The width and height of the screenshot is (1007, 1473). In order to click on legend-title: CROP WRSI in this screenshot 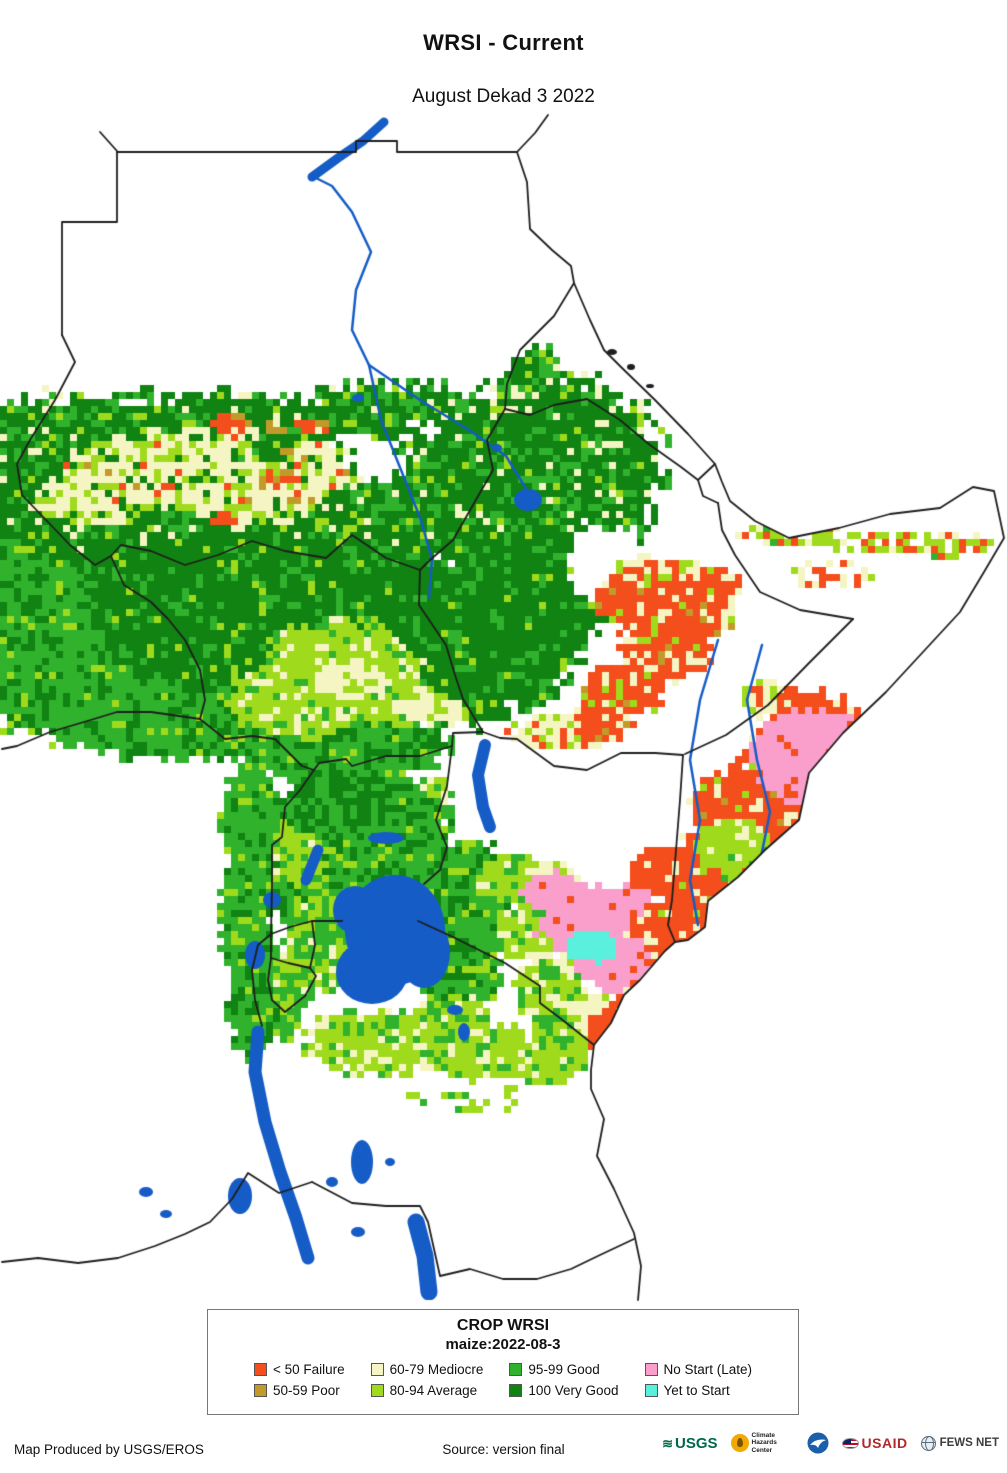, I will do `click(503, 1325)`.